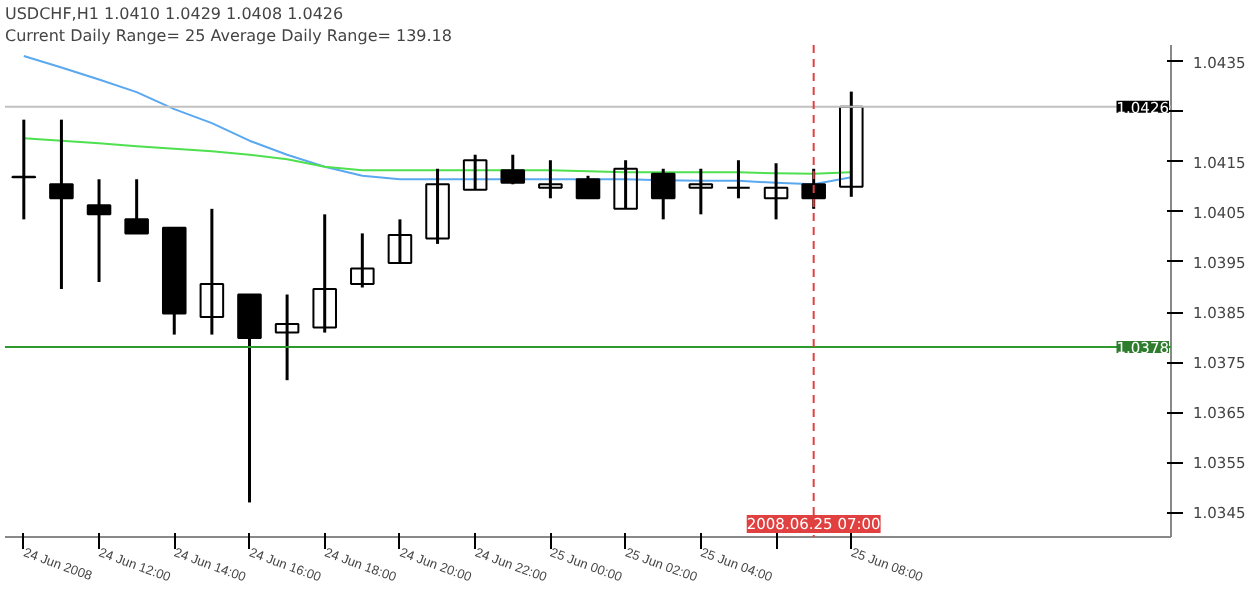  What do you see at coordinates (228, 36) in the screenshot?
I see `chart-subtitle: Current Daily Range= 25 Average Daily Range= 139.18` at bounding box center [228, 36].